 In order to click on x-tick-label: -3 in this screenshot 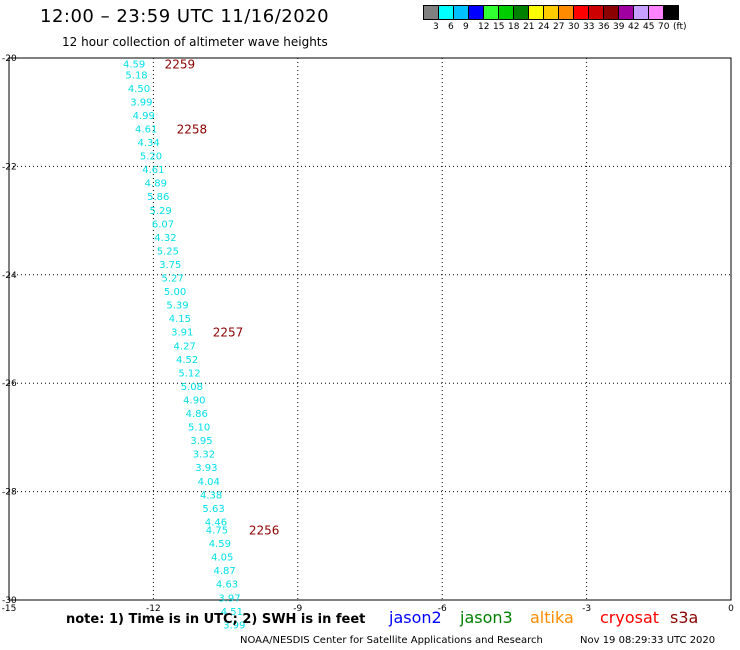, I will do `click(586, 609)`.